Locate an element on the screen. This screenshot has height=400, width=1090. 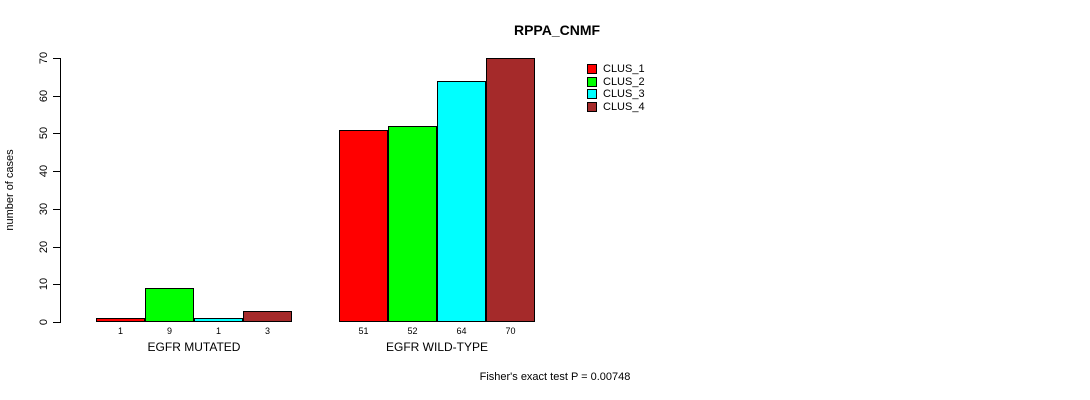
legend-row-CLUS_2: CLUS_2 is located at coordinates (616, 82).